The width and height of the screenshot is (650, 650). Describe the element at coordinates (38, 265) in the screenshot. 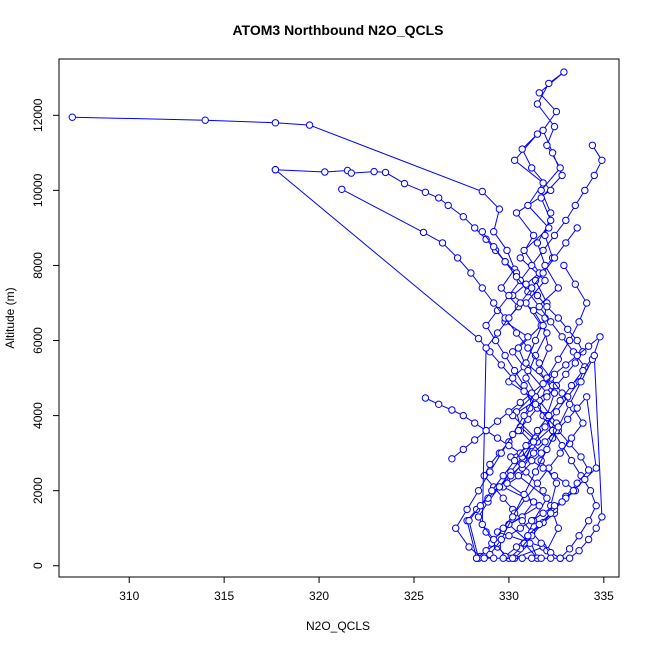

I see `y-tick-label-5: 8000` at that location.